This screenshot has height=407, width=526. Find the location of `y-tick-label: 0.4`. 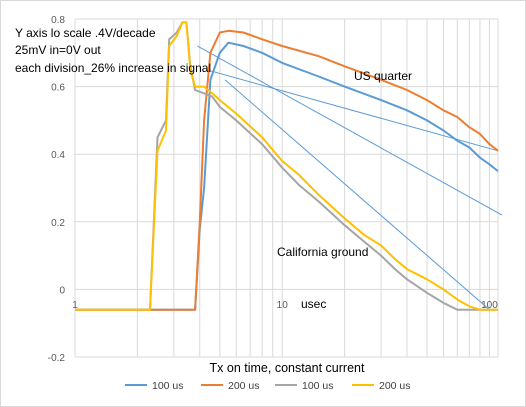

y-tick-label: 0.4 is located at coordinates (58, 155).